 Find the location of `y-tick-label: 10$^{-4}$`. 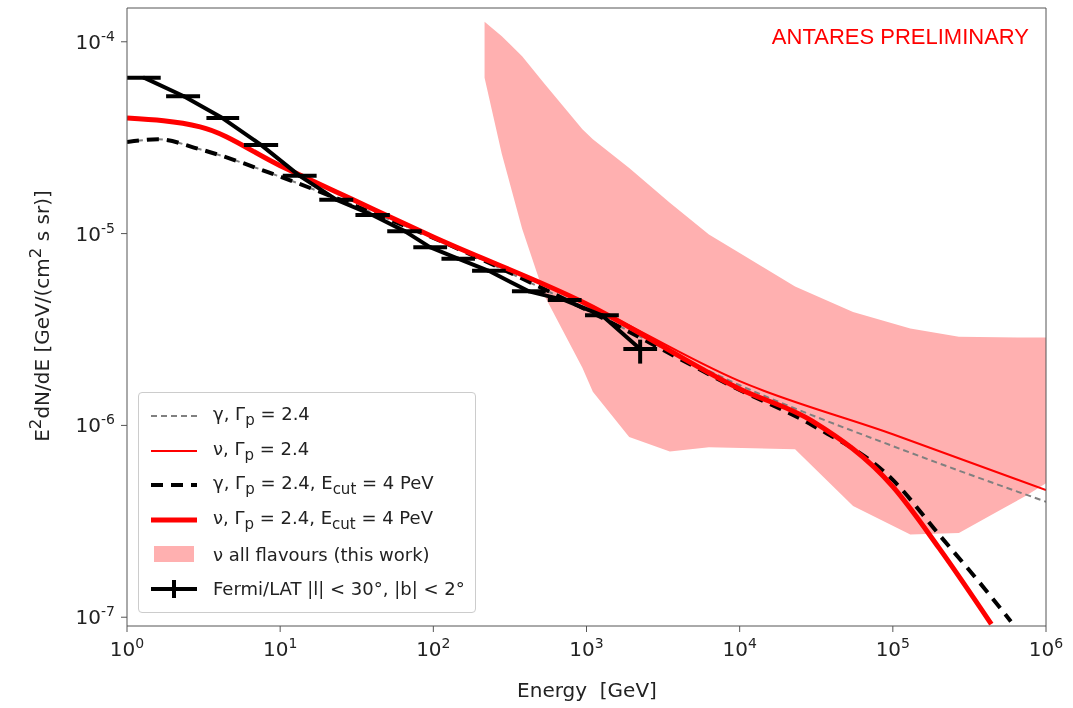

y-tick-label: 10$^{-4}$ is located at coordinates (95, 40).